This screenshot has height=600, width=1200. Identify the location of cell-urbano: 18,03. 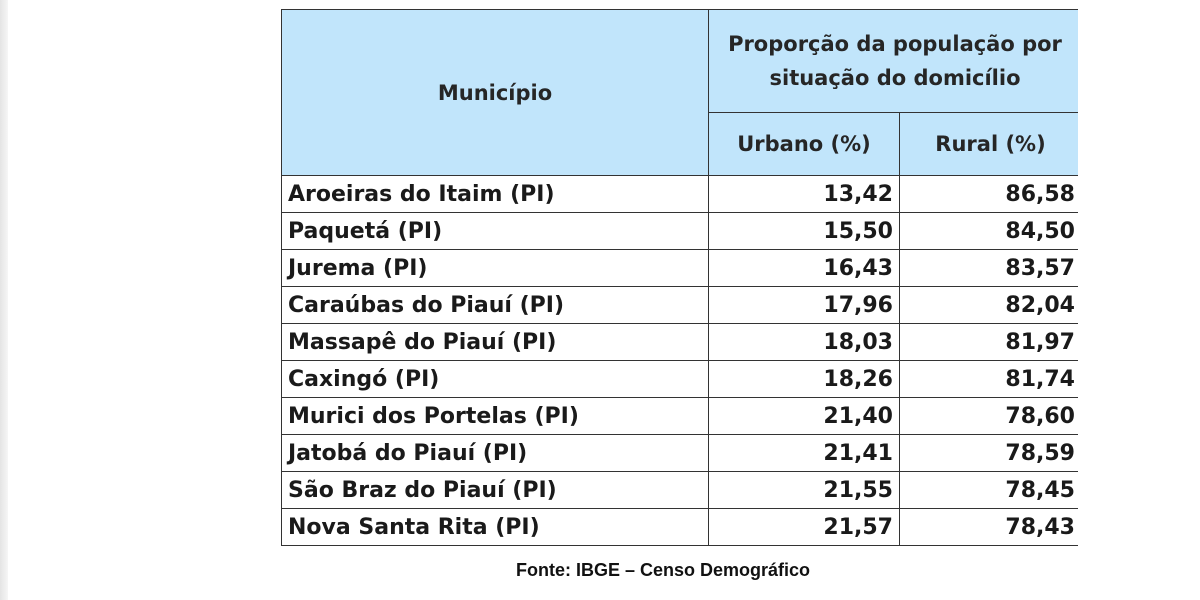
(804, 342).